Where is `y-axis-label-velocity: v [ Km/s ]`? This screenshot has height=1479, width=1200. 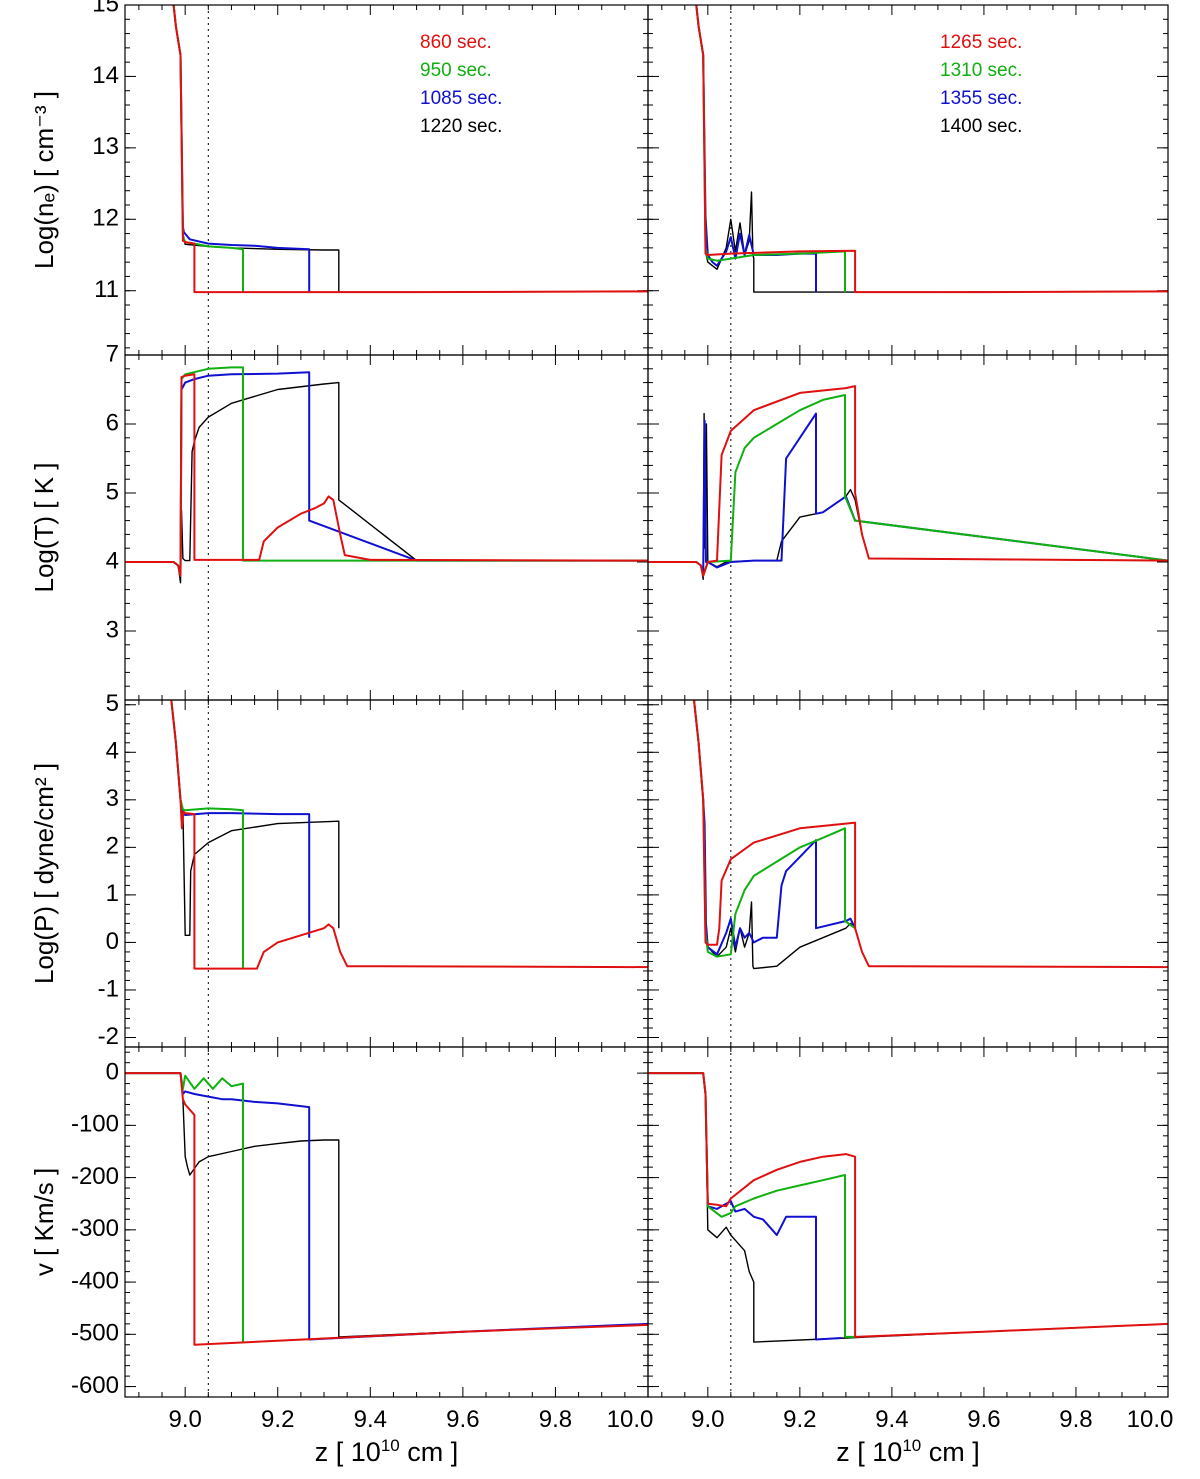
y-axis-label-velocity: v [ Km/s ] is located at coordinates (44, 1222).